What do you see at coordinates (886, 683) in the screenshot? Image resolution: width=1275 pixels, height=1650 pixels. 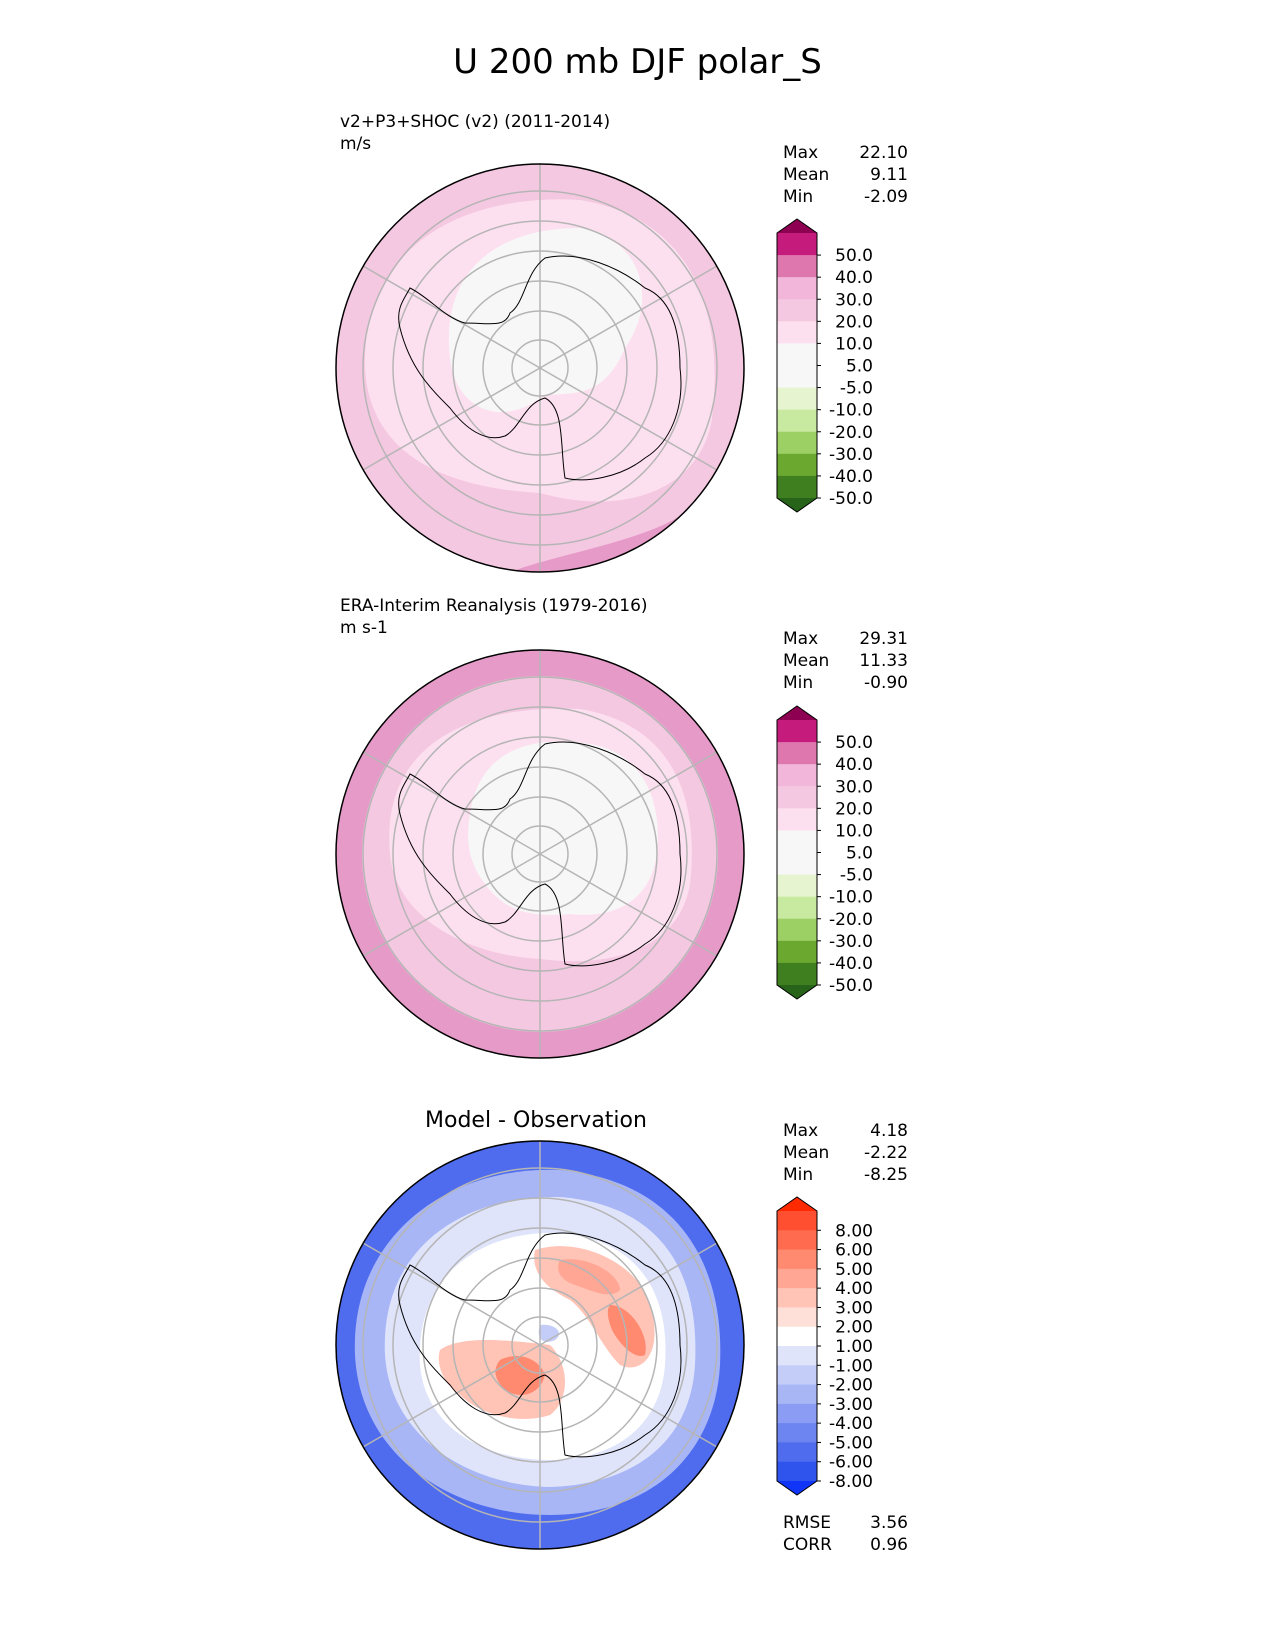 I see `stat-value: -0.90` at bounding box center [886, 683].